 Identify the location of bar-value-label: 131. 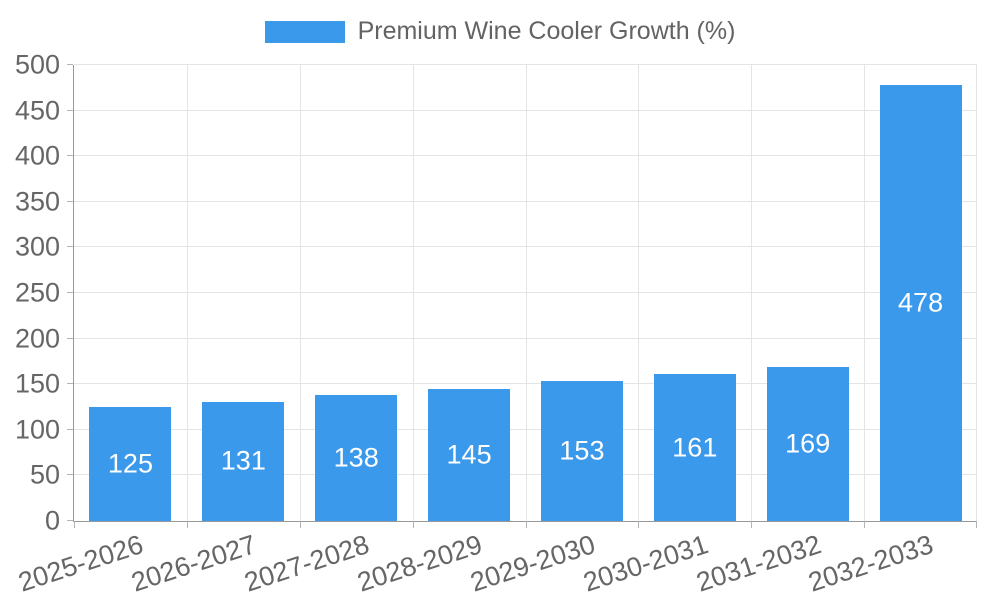
(243, 460).